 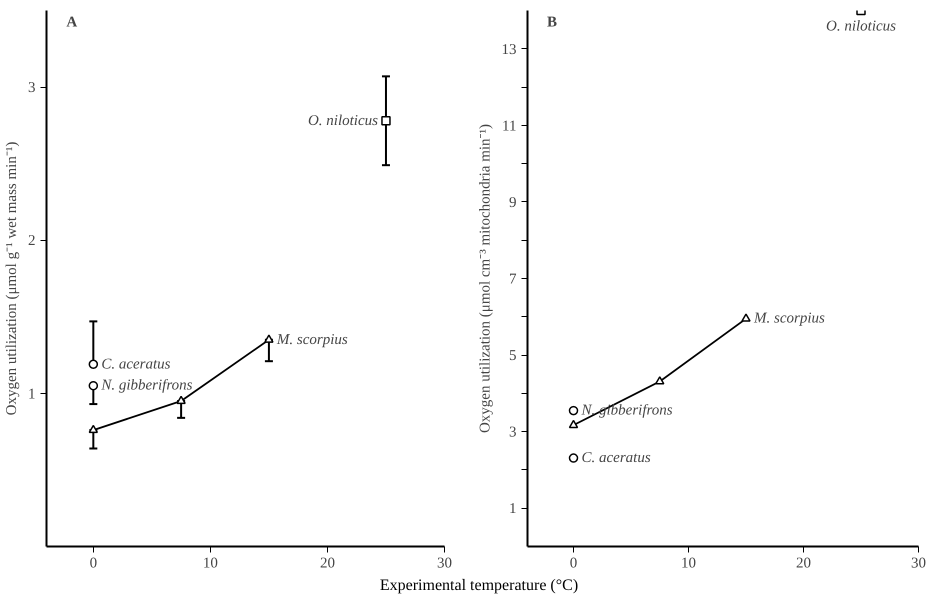 What do you see at coordinates (12, 279) in the screenshot?
I see `y-axis-title: Oxygen utilization (μmol g⁻¹ wet mass min⁻¹)` at bounding box center [12, 279].